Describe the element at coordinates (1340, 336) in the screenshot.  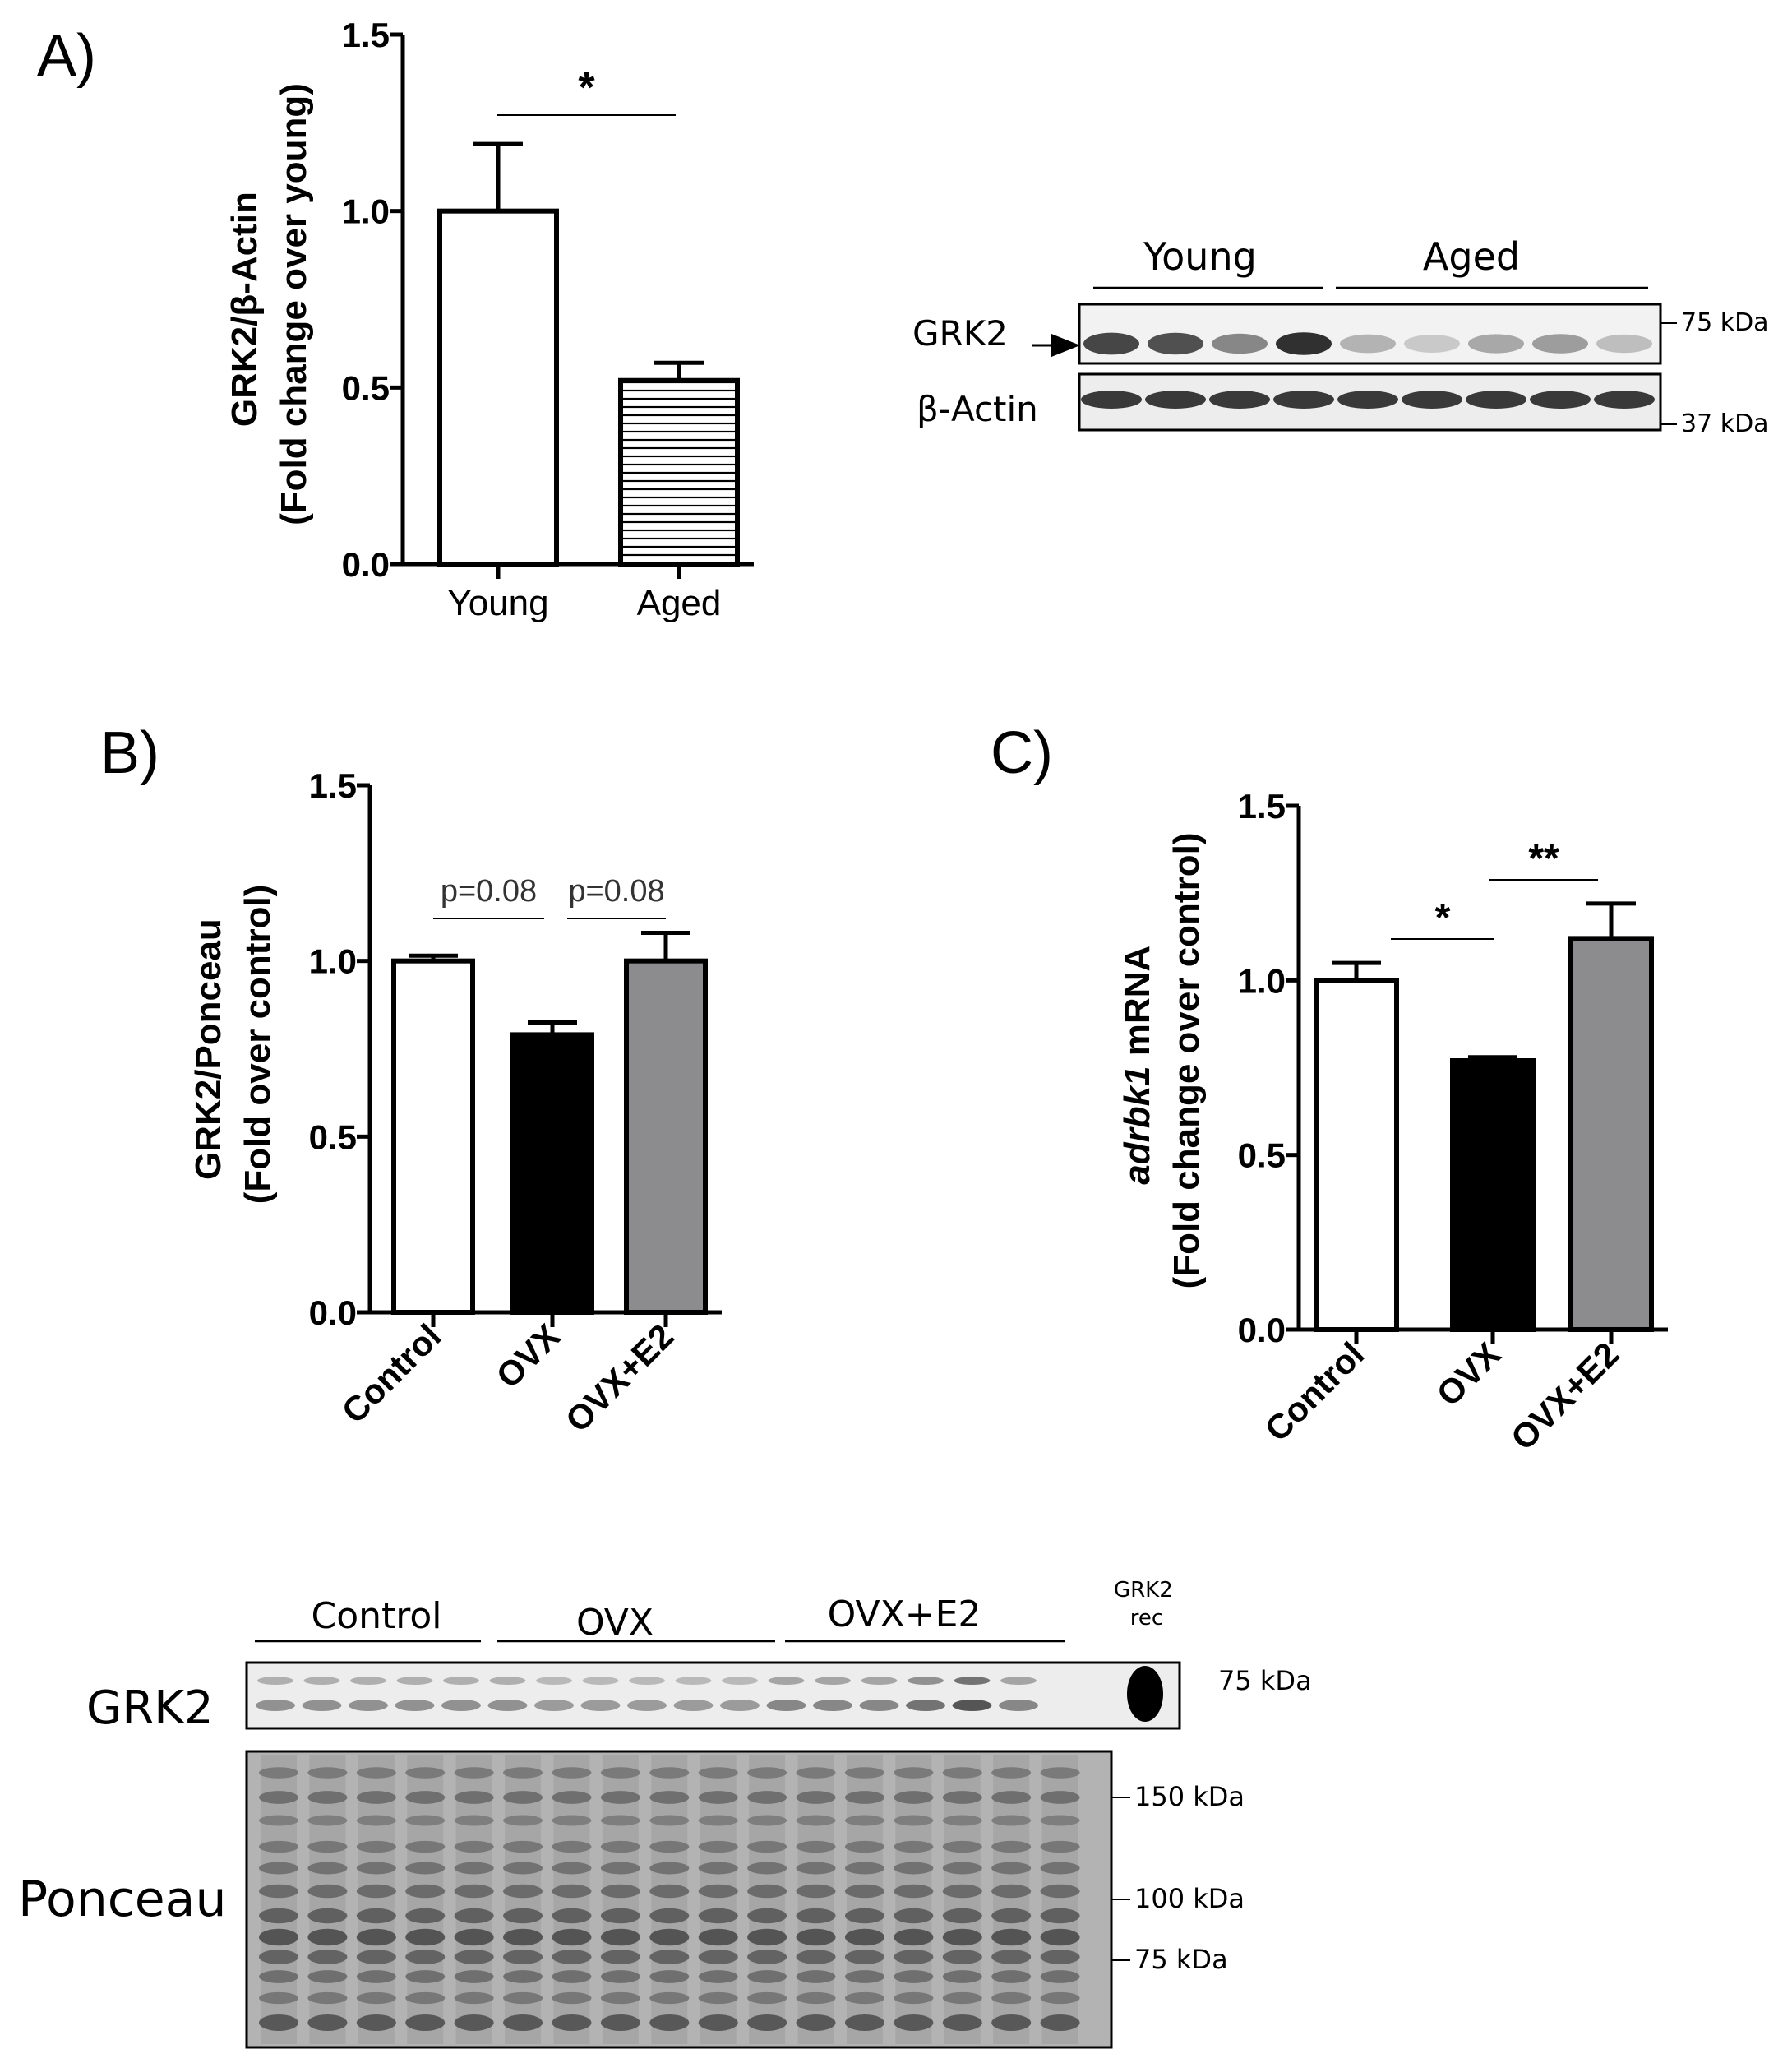
I see `blot-a: Young Aged GRK2 β-Actin 75 kDa 37 kDa` at that location.